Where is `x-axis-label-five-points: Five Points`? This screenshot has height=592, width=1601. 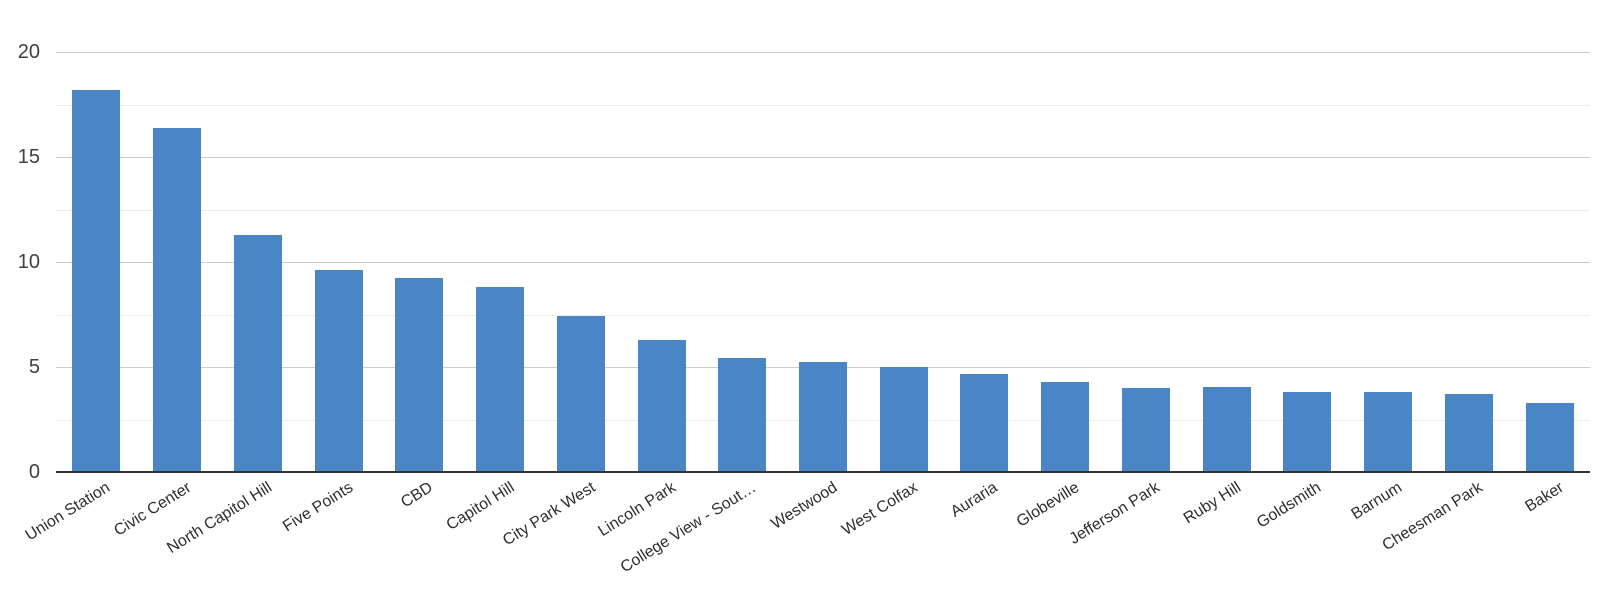 x-axis-label-five-points: Five Points is located at coordinates (318, 507).